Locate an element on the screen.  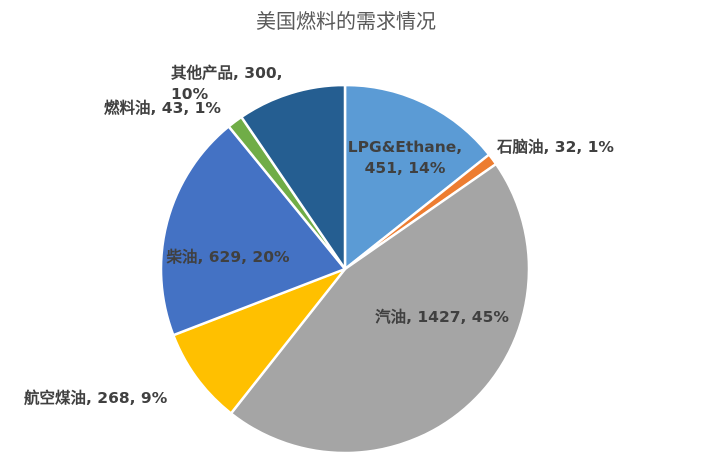
slice-label-line: 航空煤油, 268, 9% is located at coordinates (96, 397).